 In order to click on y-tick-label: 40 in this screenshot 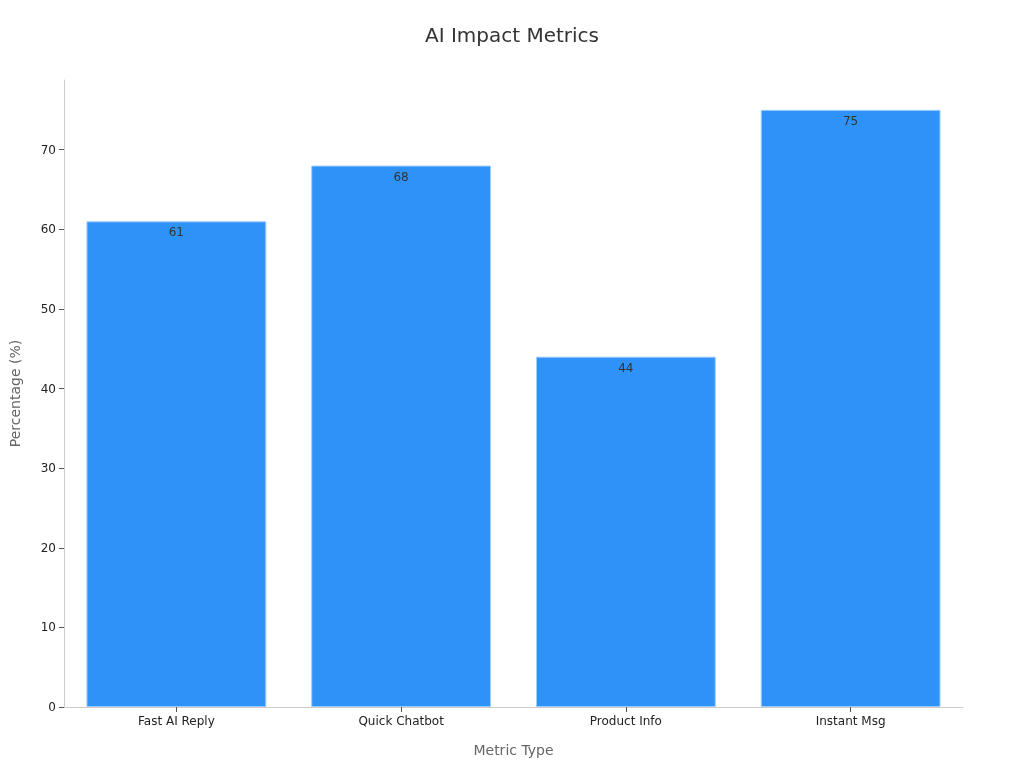, I will do `click(48, 388)`.